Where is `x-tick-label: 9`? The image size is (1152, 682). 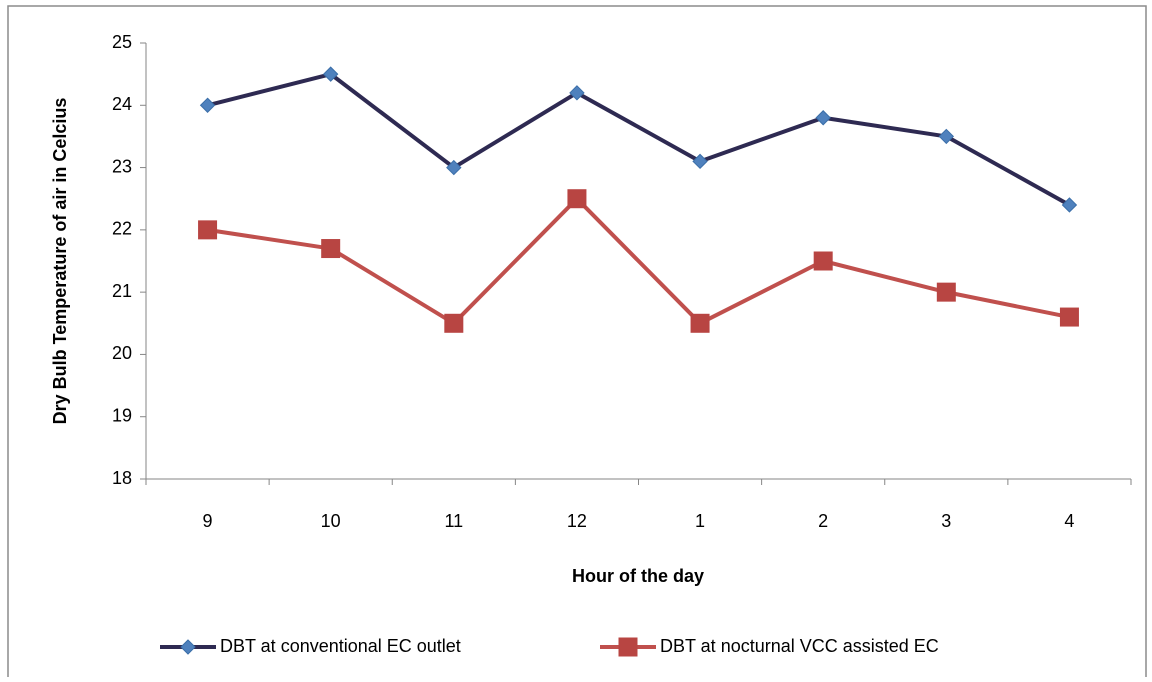
x-tick-label: 9 is located at coordinates (208, 521).